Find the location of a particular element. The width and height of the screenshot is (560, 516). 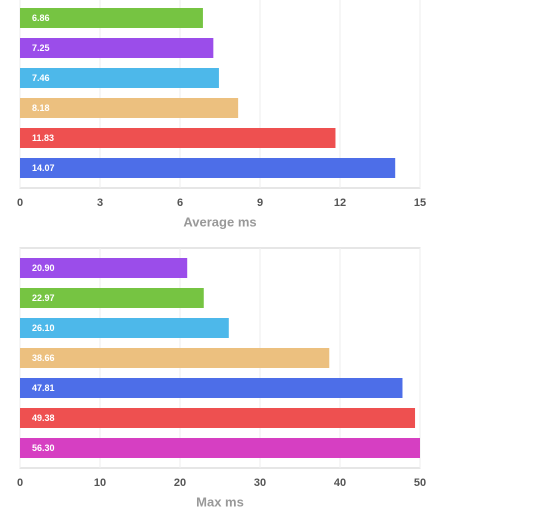

value-label: 11.83 is located at coordinates (43, 138).